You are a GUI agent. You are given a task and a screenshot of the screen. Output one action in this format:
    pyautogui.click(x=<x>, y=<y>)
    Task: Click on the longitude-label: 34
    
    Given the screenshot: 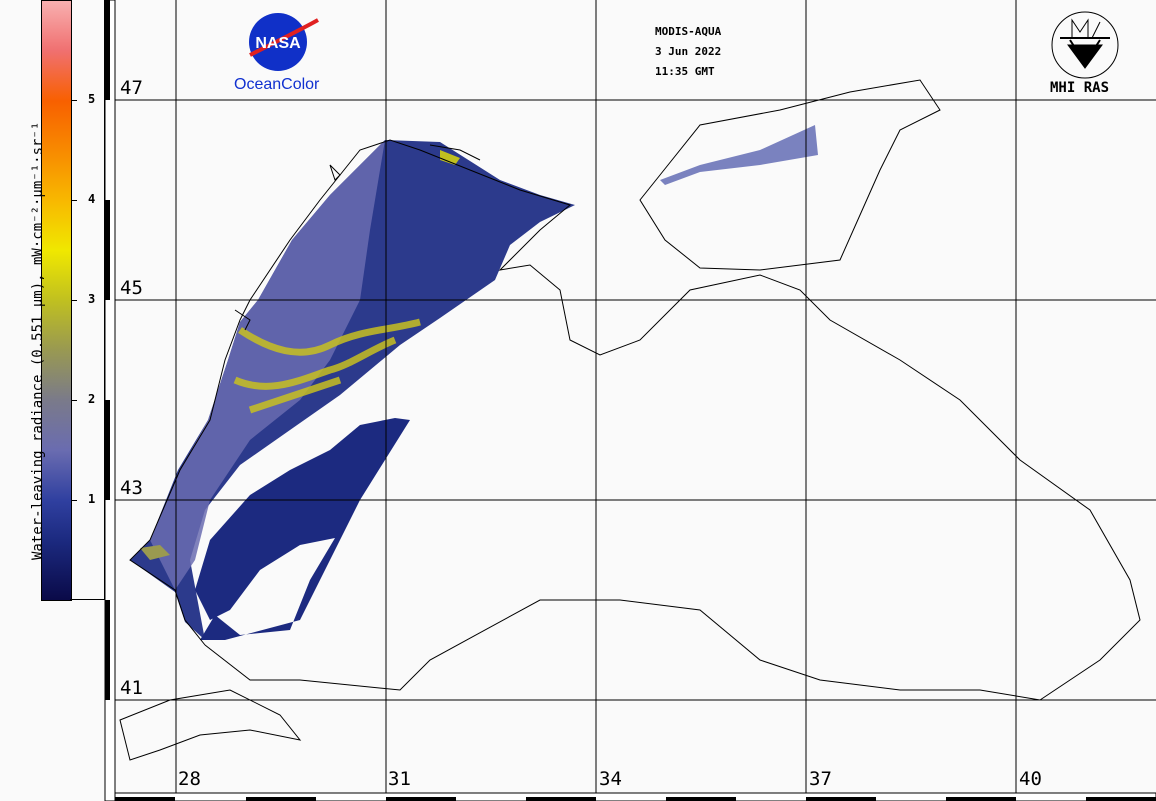 What is the action you would take?
    pyautogui.click(x=610, y=779)
    